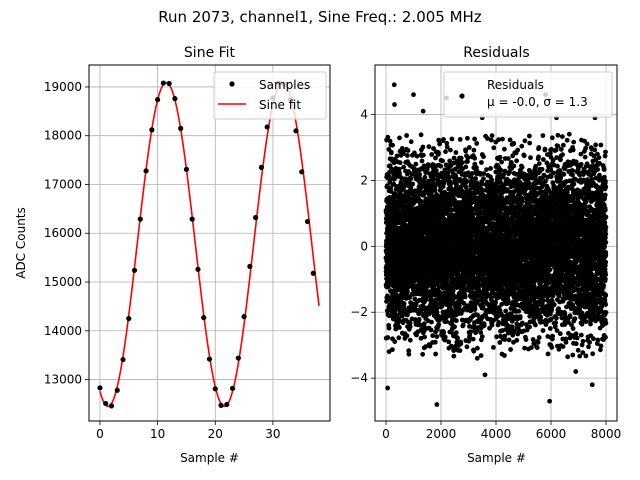  What do you see at coordinates (232, 84) in the screenshot?
I see `legend-samples-marker` at bounding box center [232, 84].